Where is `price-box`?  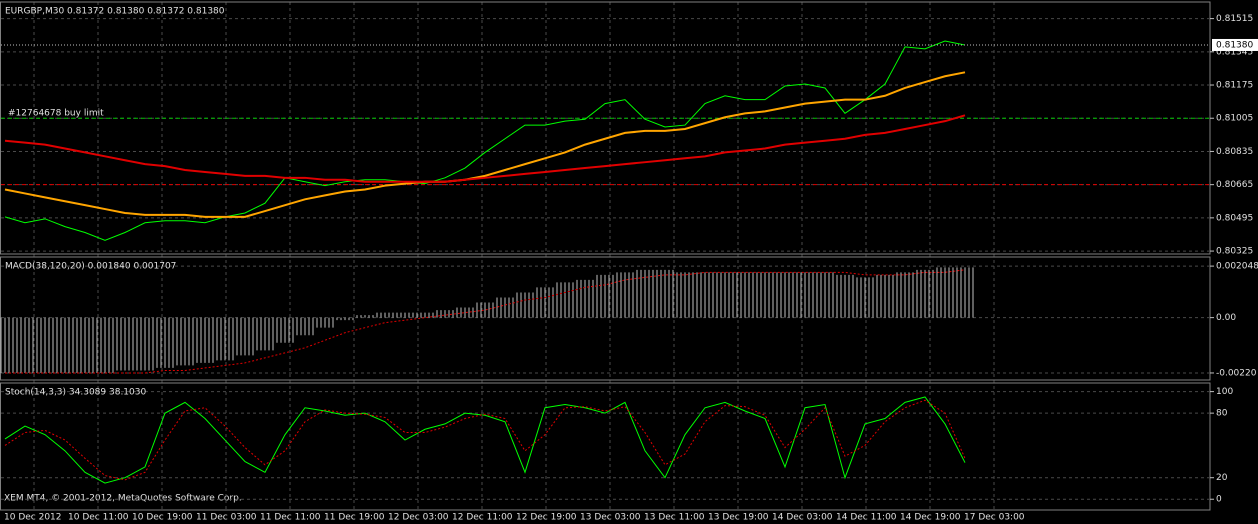
price-box is located at coordinates (1235, 44).